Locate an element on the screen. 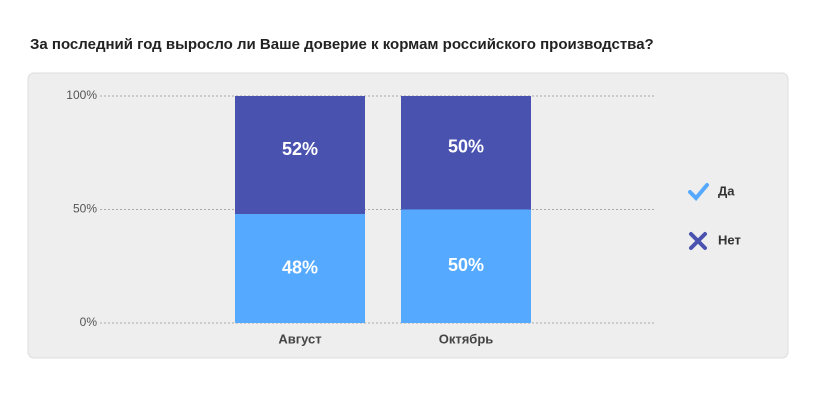 This screenshot has height=400, width=816. value-label: 48% is located at coordinates (300, 267).